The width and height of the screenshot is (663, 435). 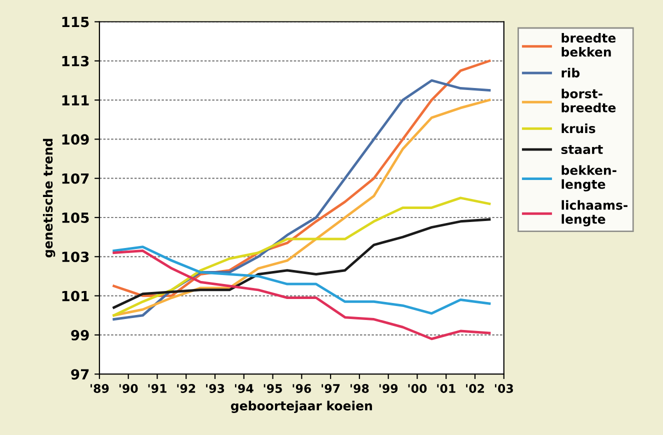 I want to click on x-tick-label: '97, so click(x=331, y=388).